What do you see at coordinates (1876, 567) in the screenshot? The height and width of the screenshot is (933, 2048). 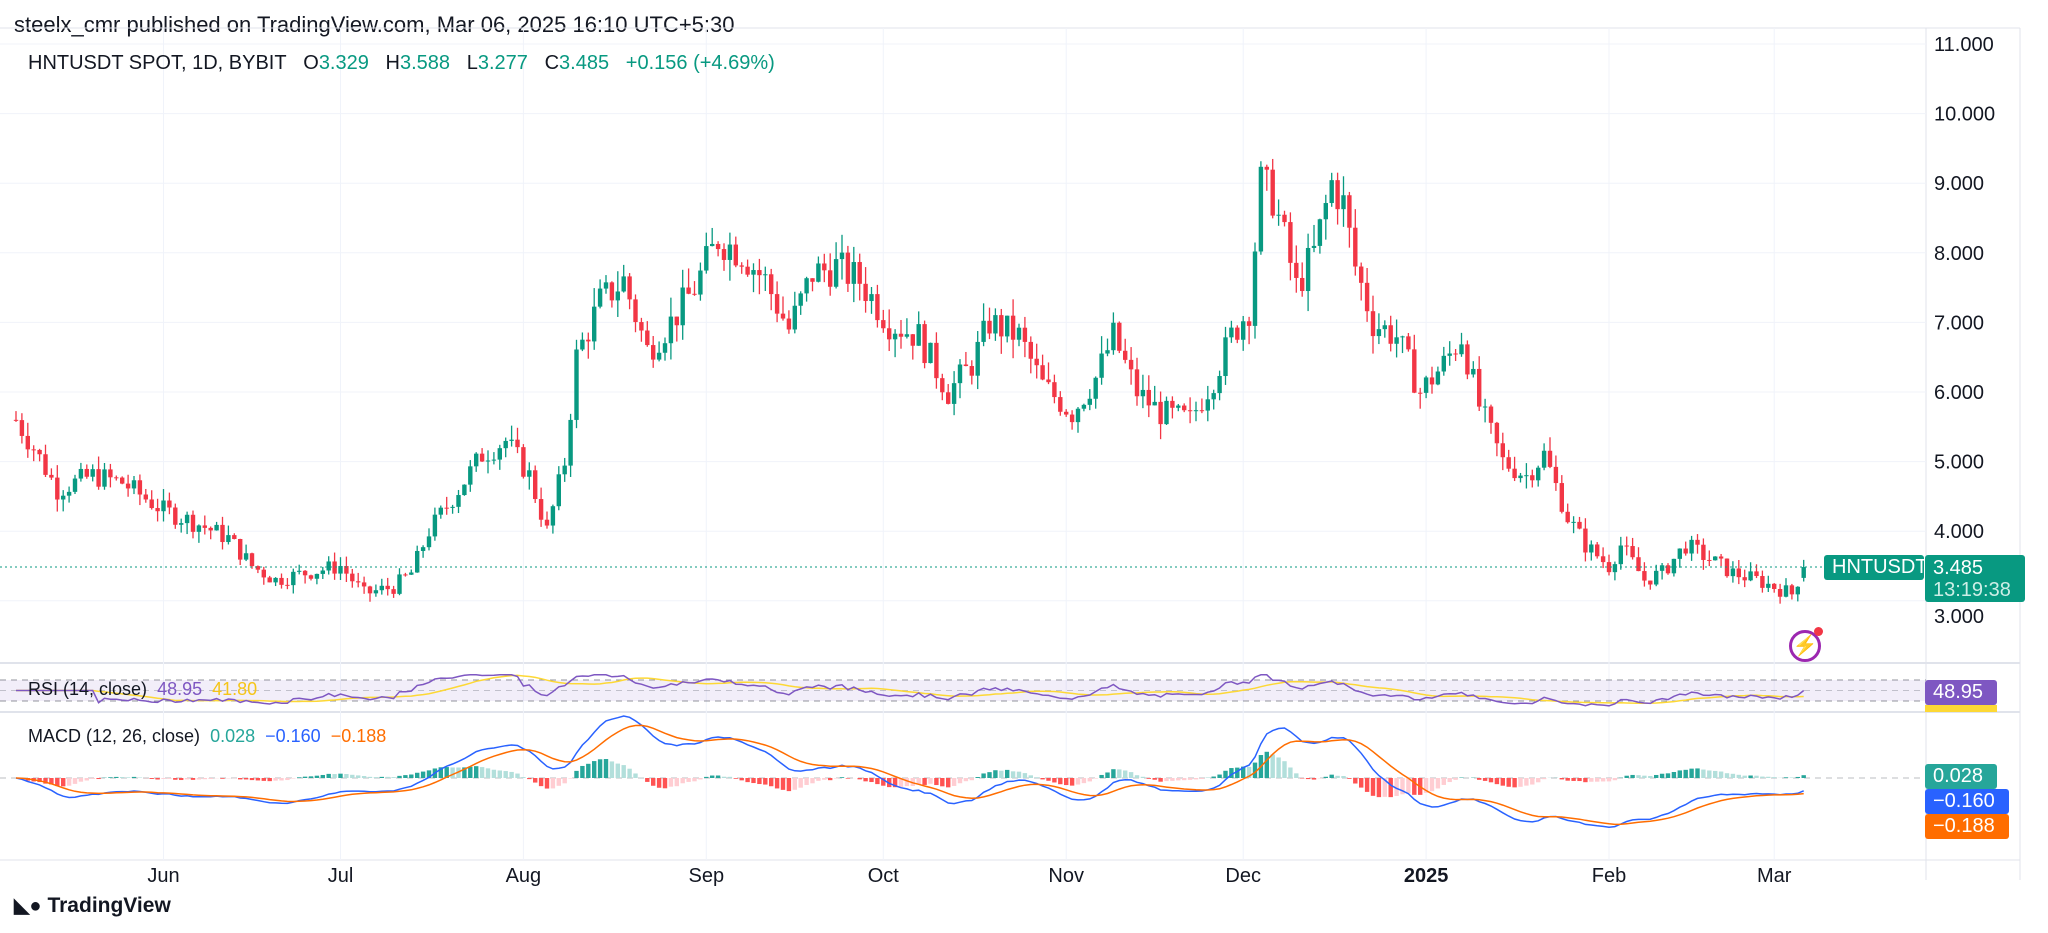 I see `symbol-price-tag: HNTUSDT` at bounding box center [1876, 567].